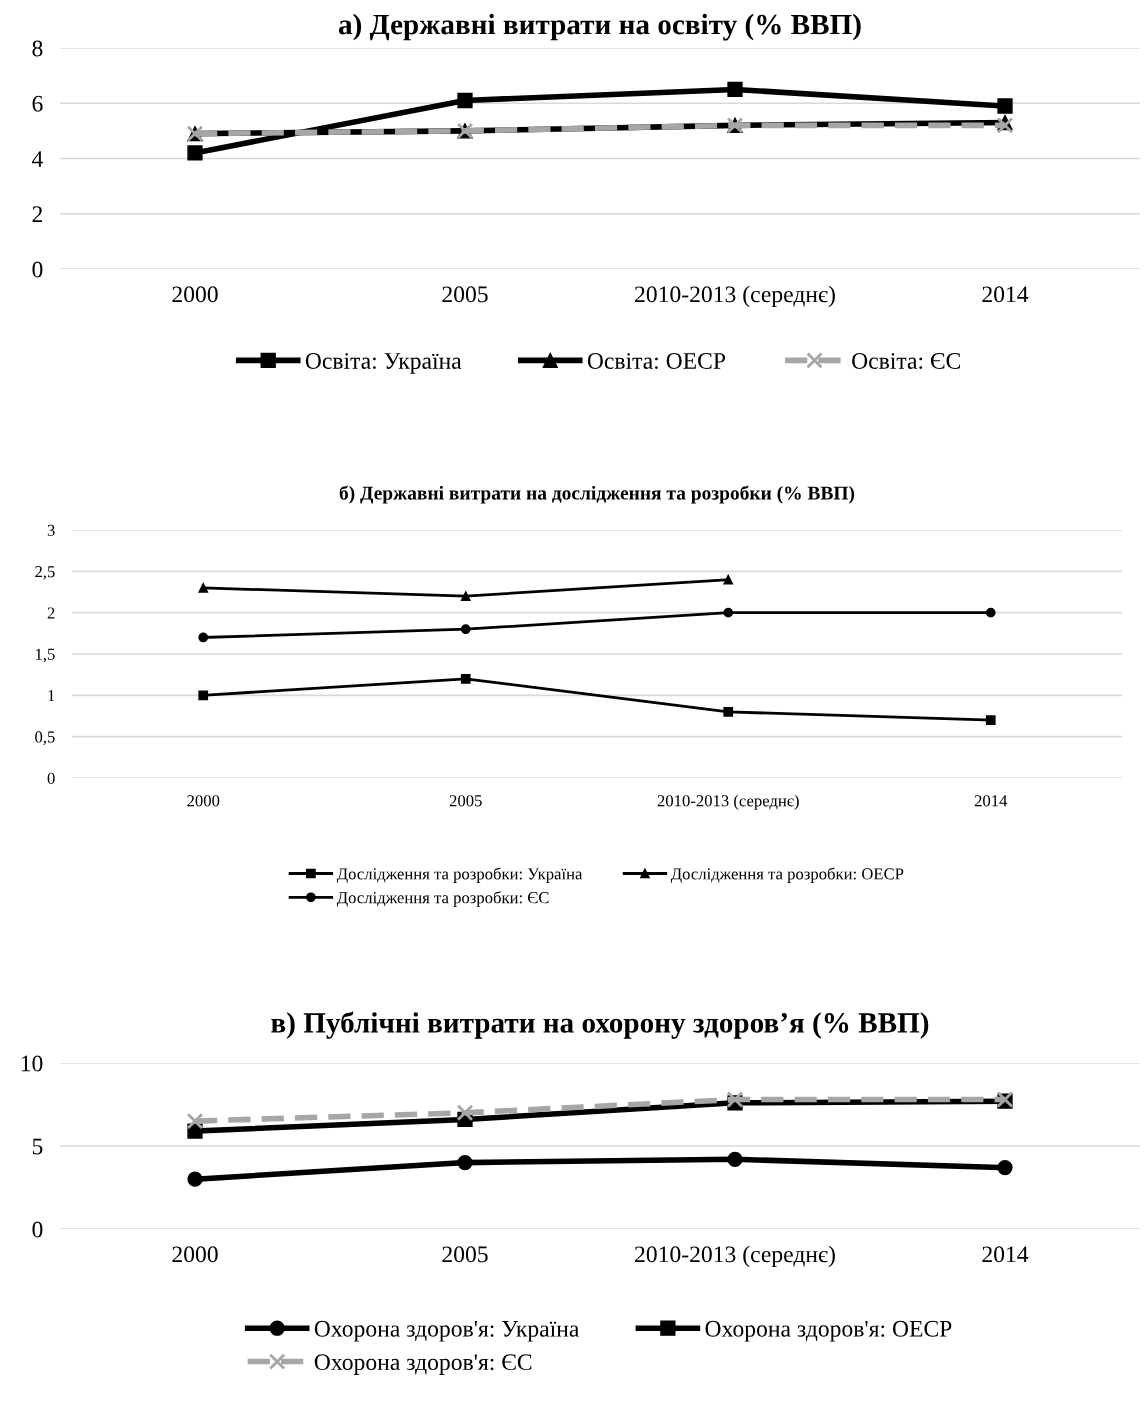 This screenshot has height=1407, width=1146. What do you see at coordinates (459, 875) in the screenshot?
I see `legend-label: Дослідження та розробки: Україна` at bounding box center [459, 875].